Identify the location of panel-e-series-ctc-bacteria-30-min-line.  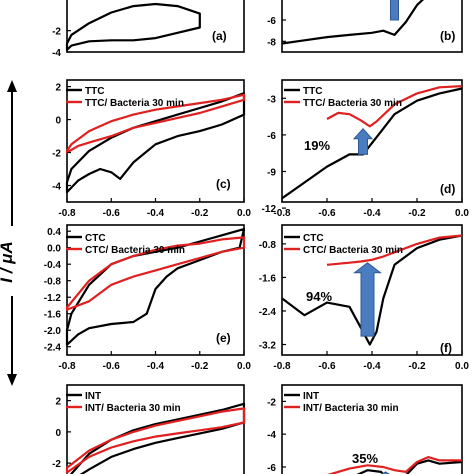
(155, 273).